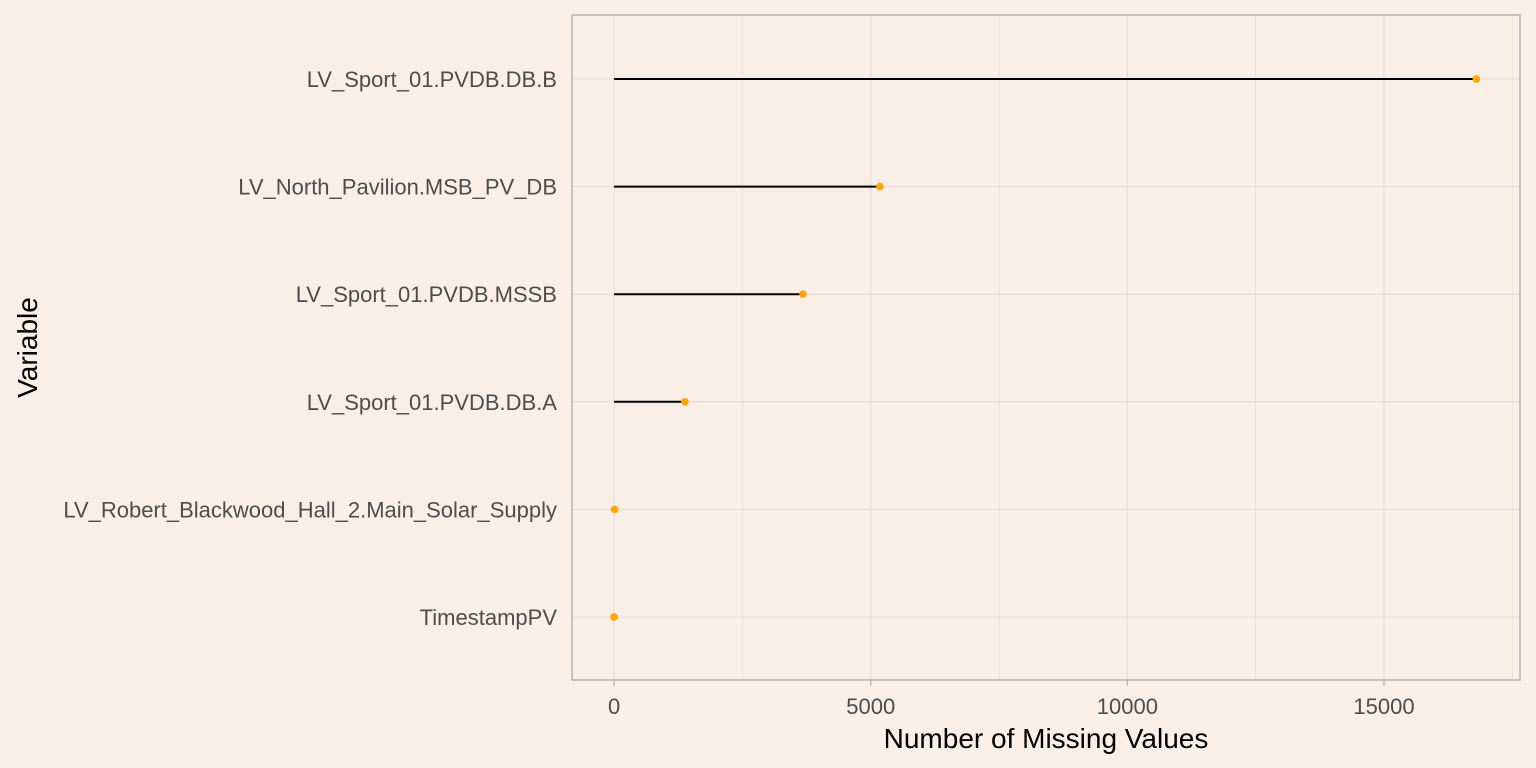  Describe the element at coordinates (489, 617) in the screenshot. I see `y-tick-label: TimestampPV` at that location.